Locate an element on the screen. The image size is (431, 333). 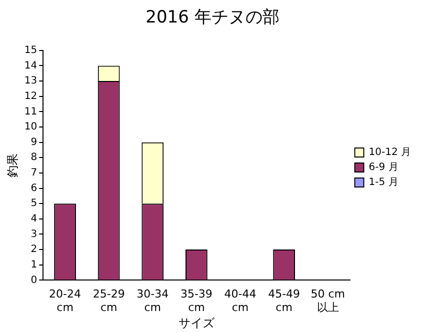
y-tick-label: 1 is located at coordinates (34, 264).